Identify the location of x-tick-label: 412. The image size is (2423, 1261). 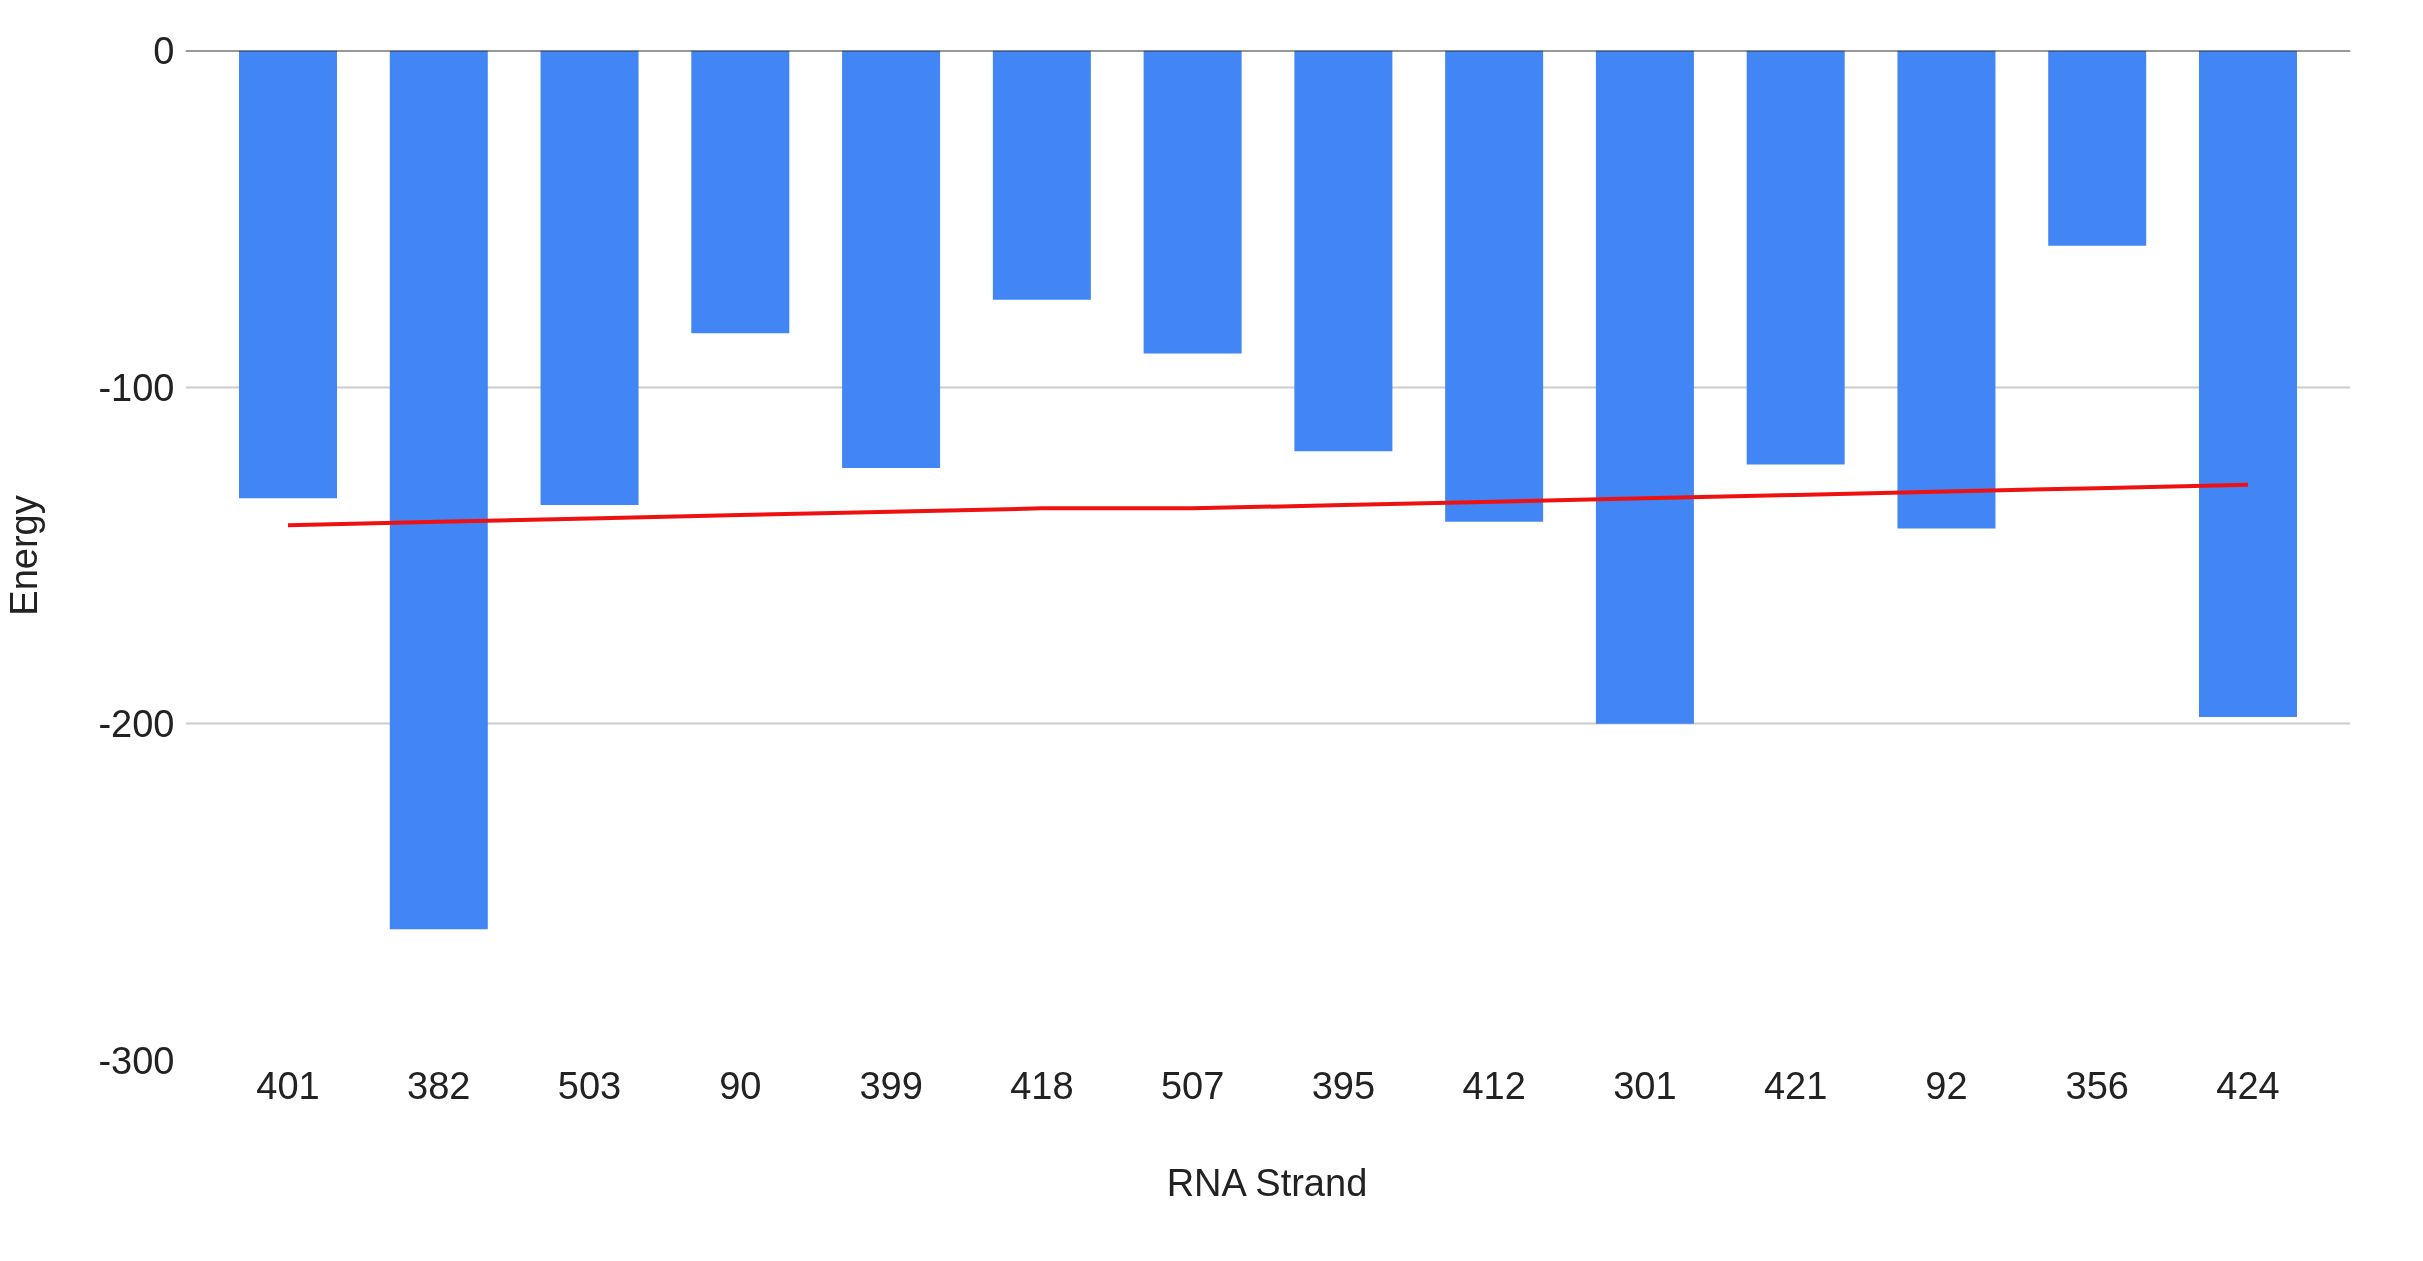
(1494, 1085).